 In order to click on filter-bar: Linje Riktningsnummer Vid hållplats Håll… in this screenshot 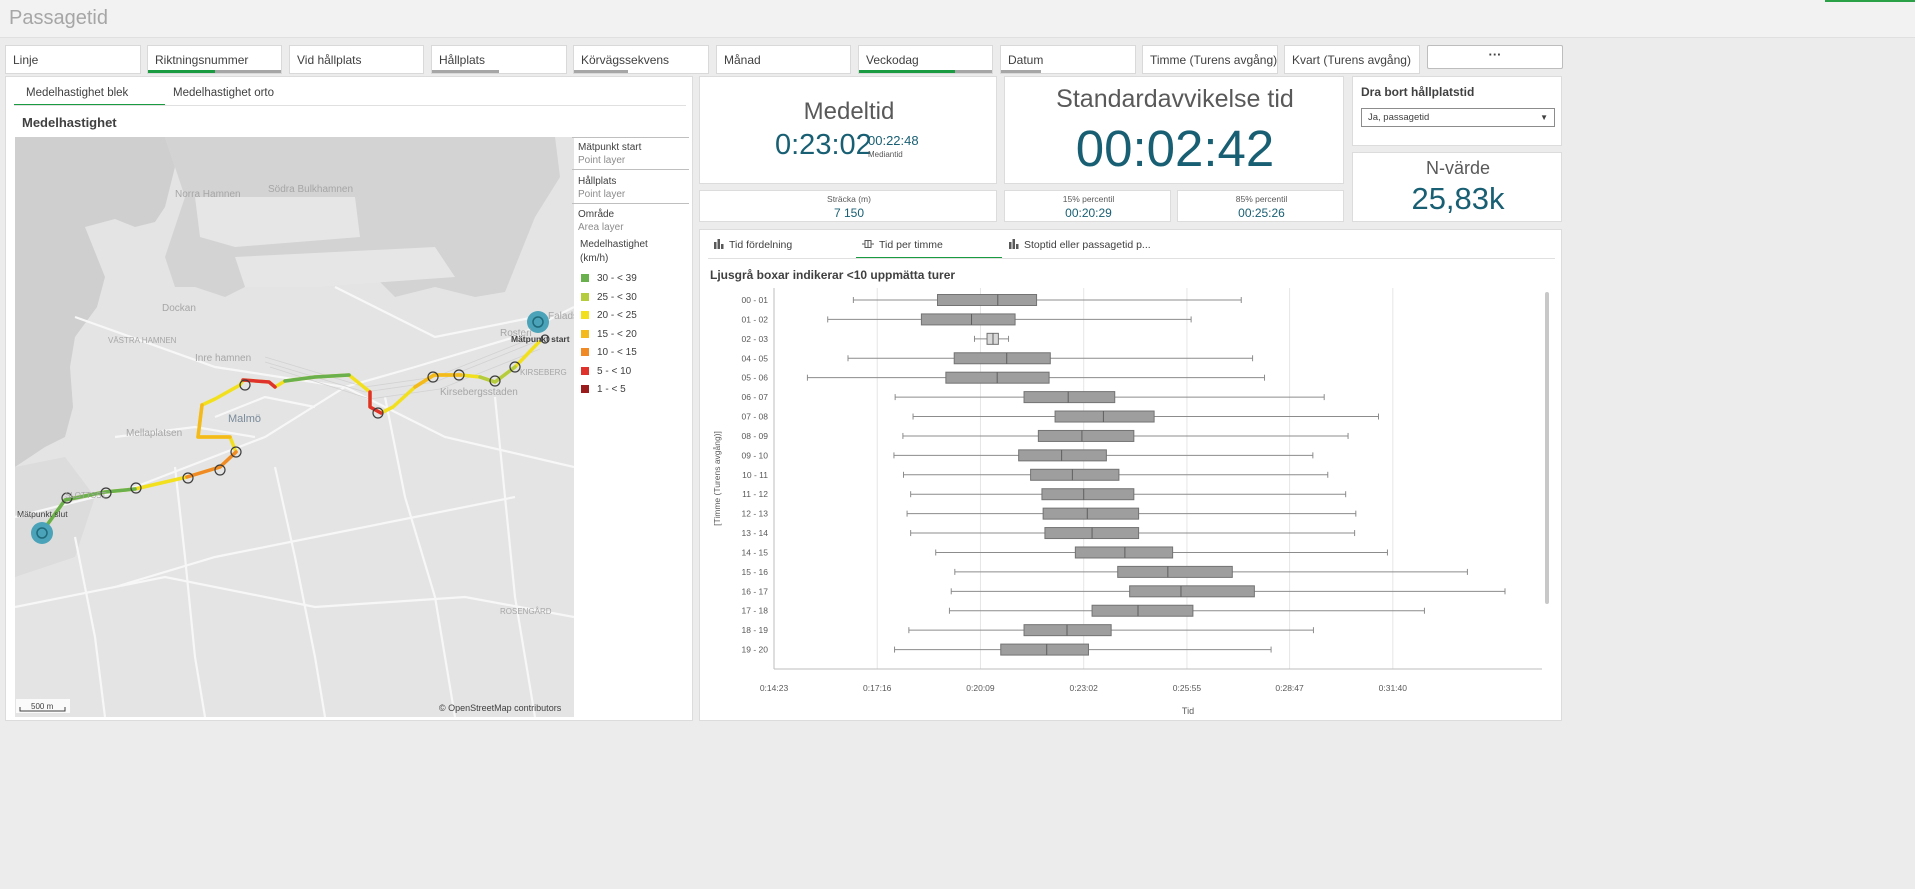, I will do `click(957, 60)`.